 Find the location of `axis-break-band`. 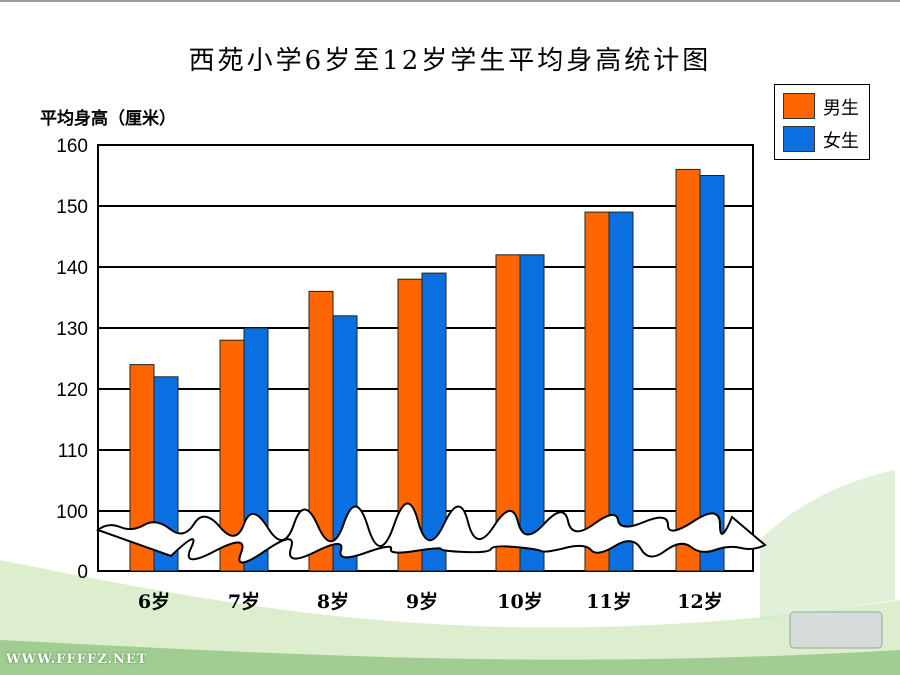

axis-break-band is located at coordinates (431, 533).